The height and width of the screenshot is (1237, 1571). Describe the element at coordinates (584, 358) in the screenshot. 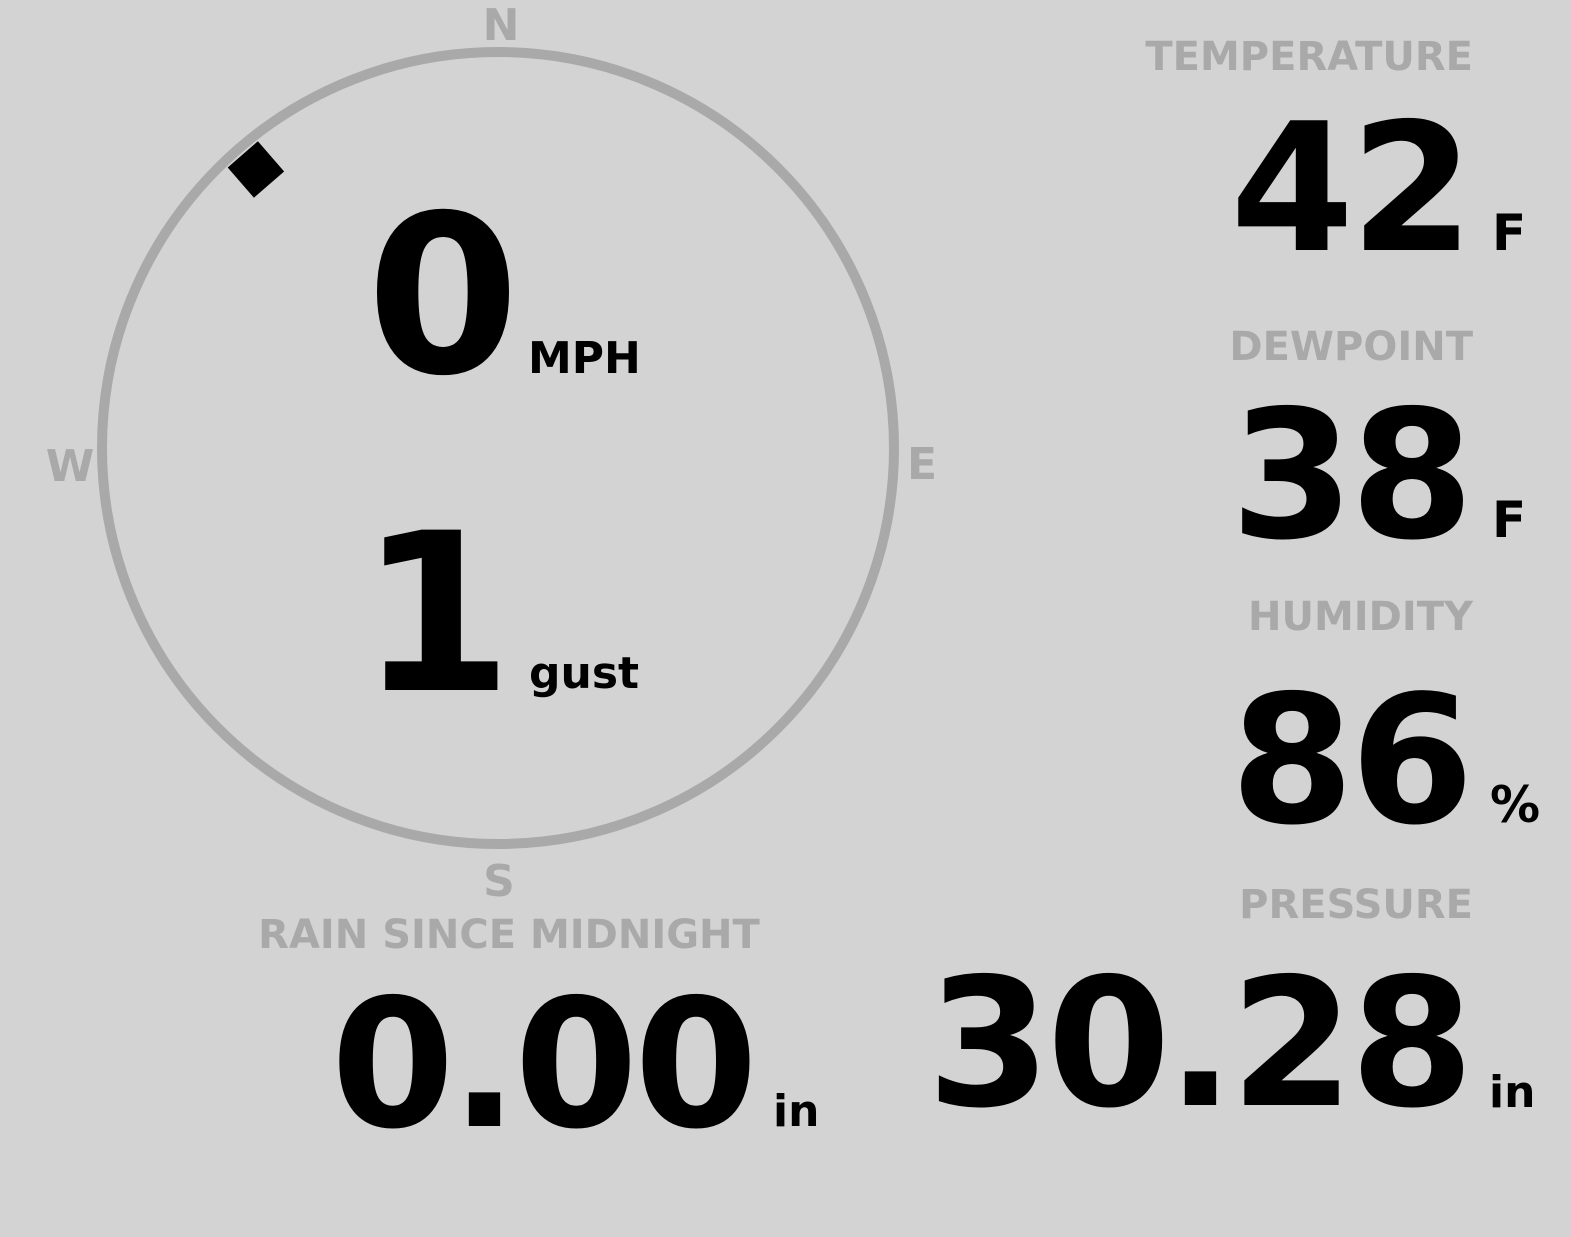

I see `wind-speed-unit: MPH` at that location.